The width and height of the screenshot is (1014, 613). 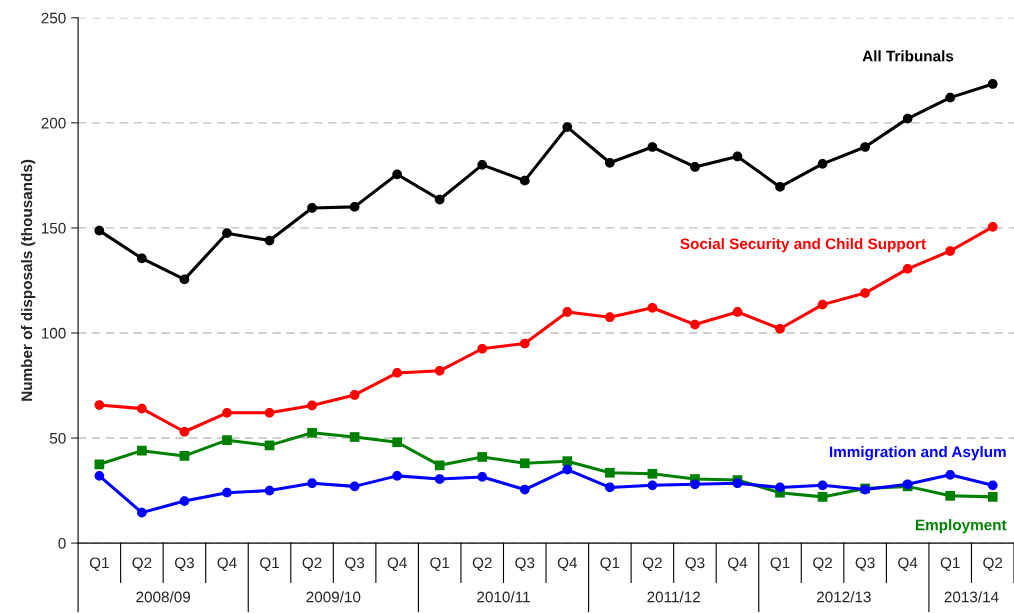 What do you see at coordinates (803, 245) in the screenshot?
I see `series-label: Social Security and Child Support` at bounding box center [803, 245].